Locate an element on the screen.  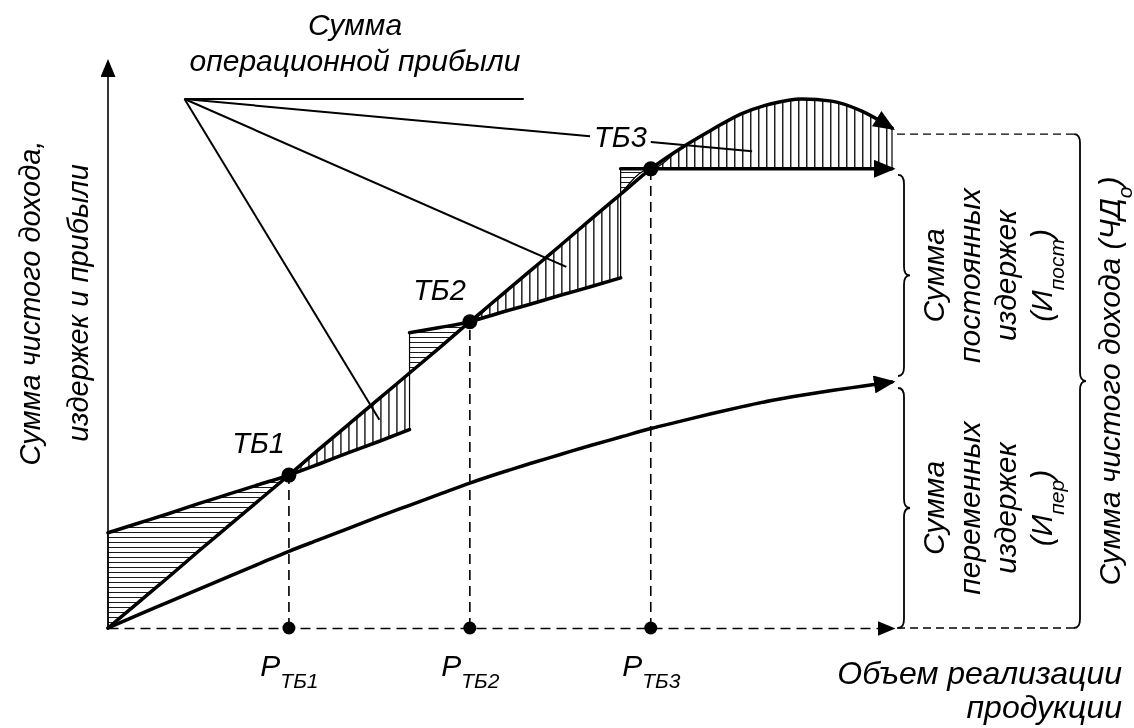
x-axis-title: Объем реализации продукции is located at coordinates (980, 690).